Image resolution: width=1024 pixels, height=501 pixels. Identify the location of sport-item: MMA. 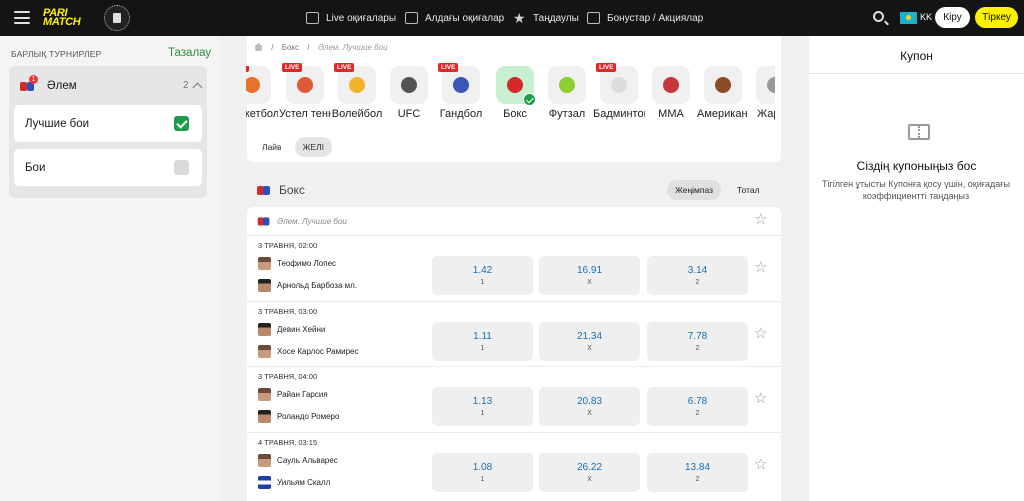
(671, 93).